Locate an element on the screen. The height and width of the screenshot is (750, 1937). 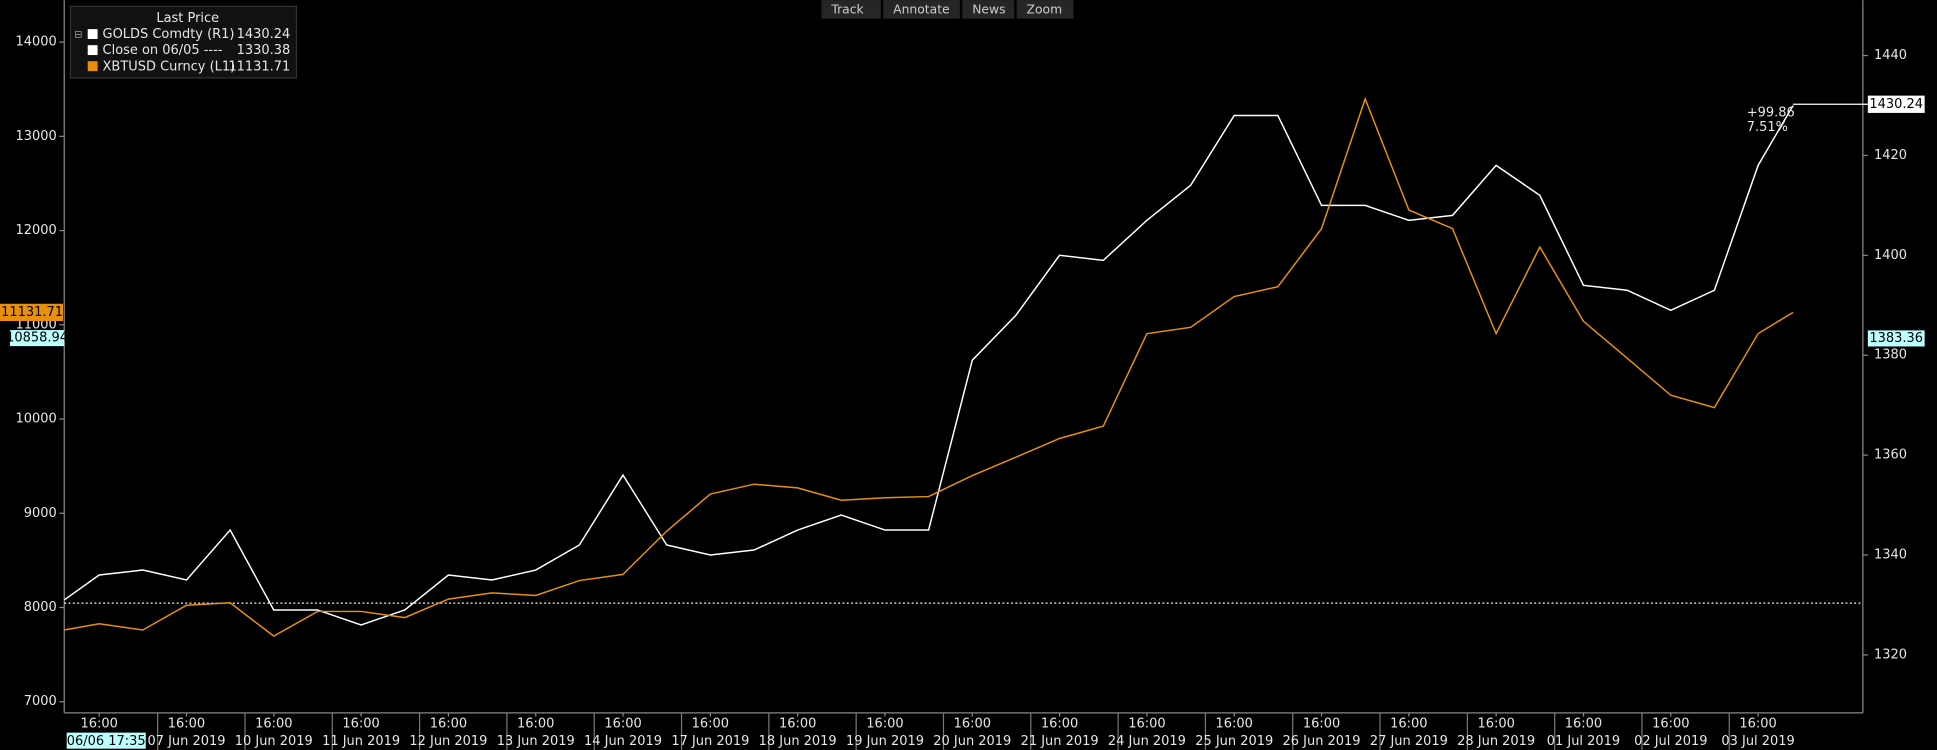
legend-box is located at coordinates (183, 42).